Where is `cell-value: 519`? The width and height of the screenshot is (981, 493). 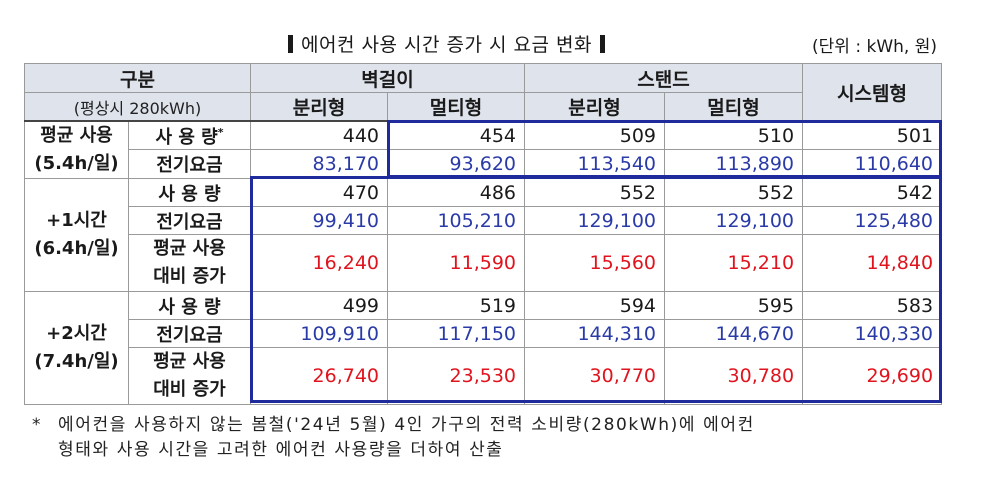 cell-value: 519 is located at coordinates (456, 305).